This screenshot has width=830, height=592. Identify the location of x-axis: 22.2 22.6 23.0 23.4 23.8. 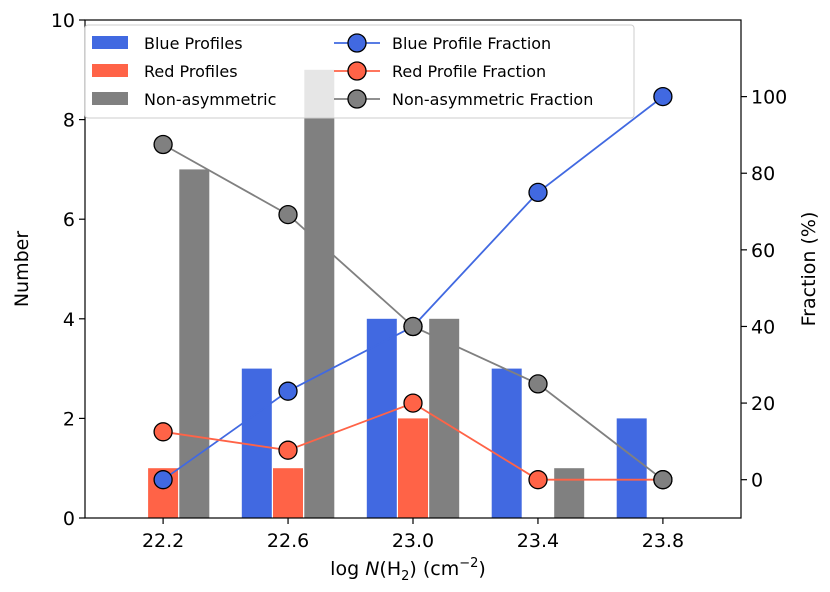
(413, 535).